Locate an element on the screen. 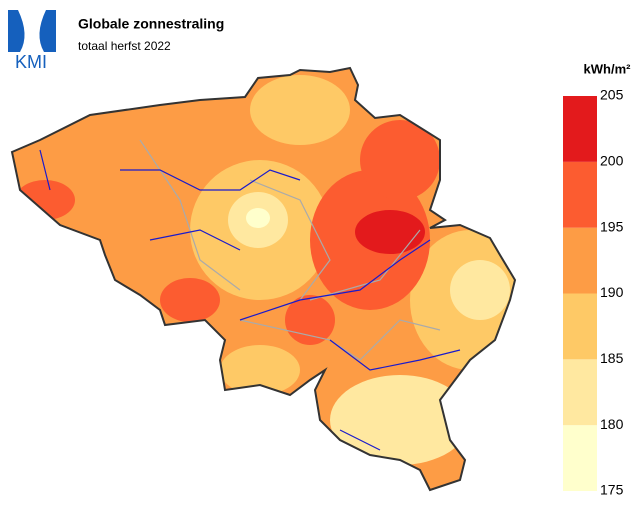 Image resolution: width=640 pixels, height=507 pixels. legend-tick-label: 200 is located at coordinates (612, 161).